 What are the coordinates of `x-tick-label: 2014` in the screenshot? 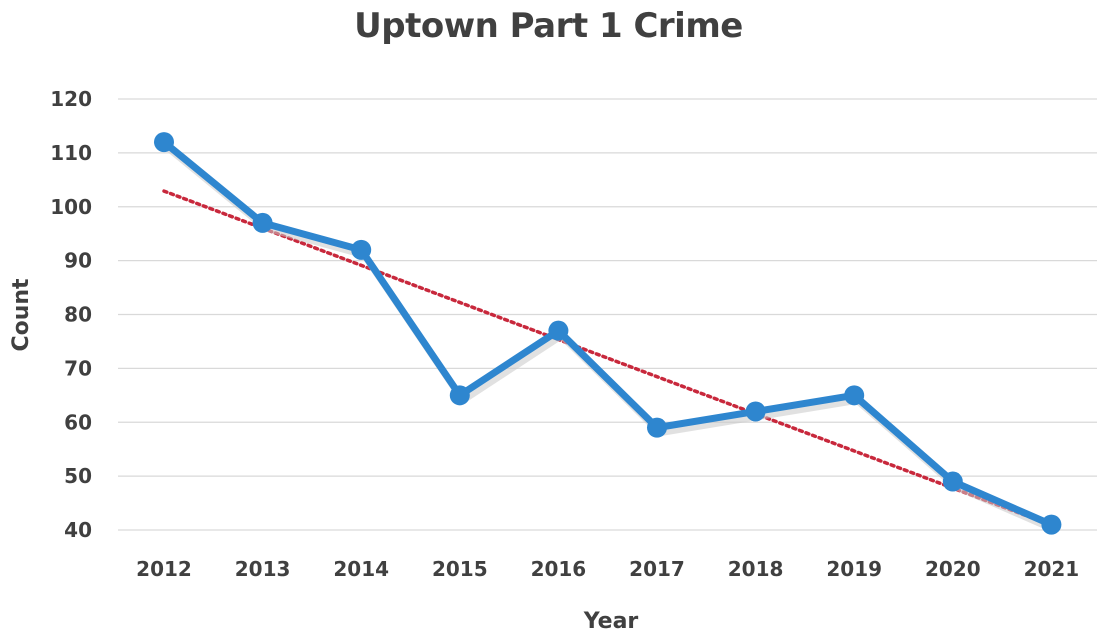 It's located at (361, 569).